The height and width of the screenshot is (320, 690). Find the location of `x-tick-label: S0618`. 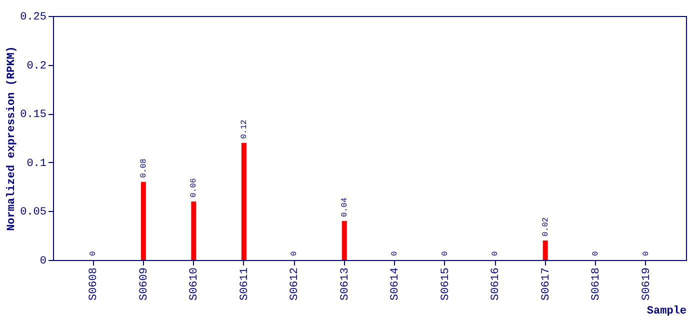

x-tick-label: S0618 is located at coordinates (596, 284).